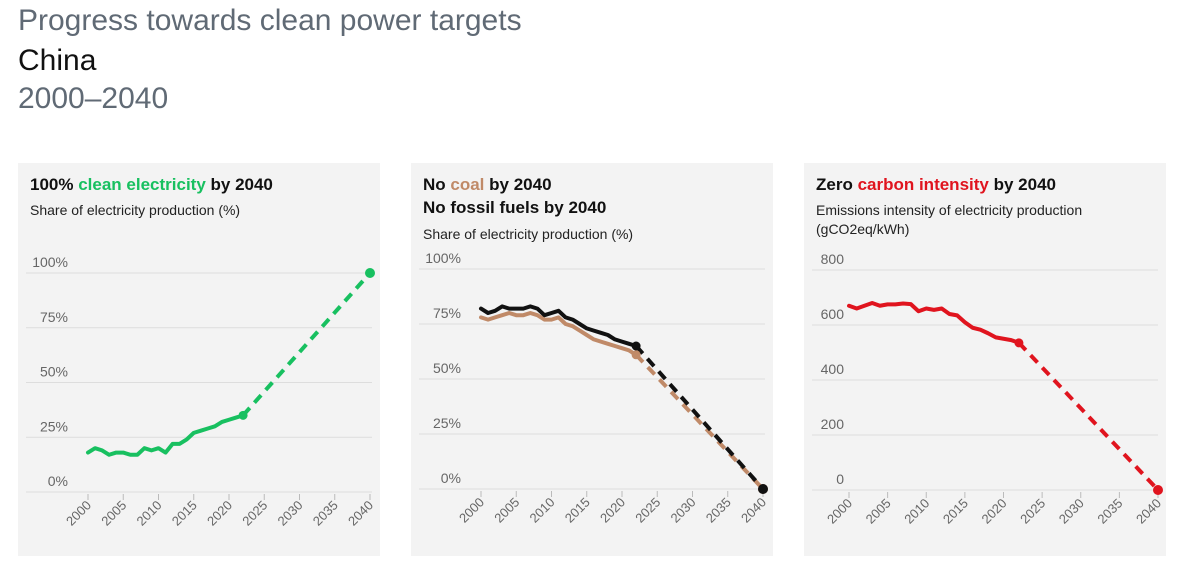  What do you see at coordinates (863, 229) in the screenshot?
I see `panel-subtitle-units: (gCO2eq/kWh)` at bounding box center [863, 229].